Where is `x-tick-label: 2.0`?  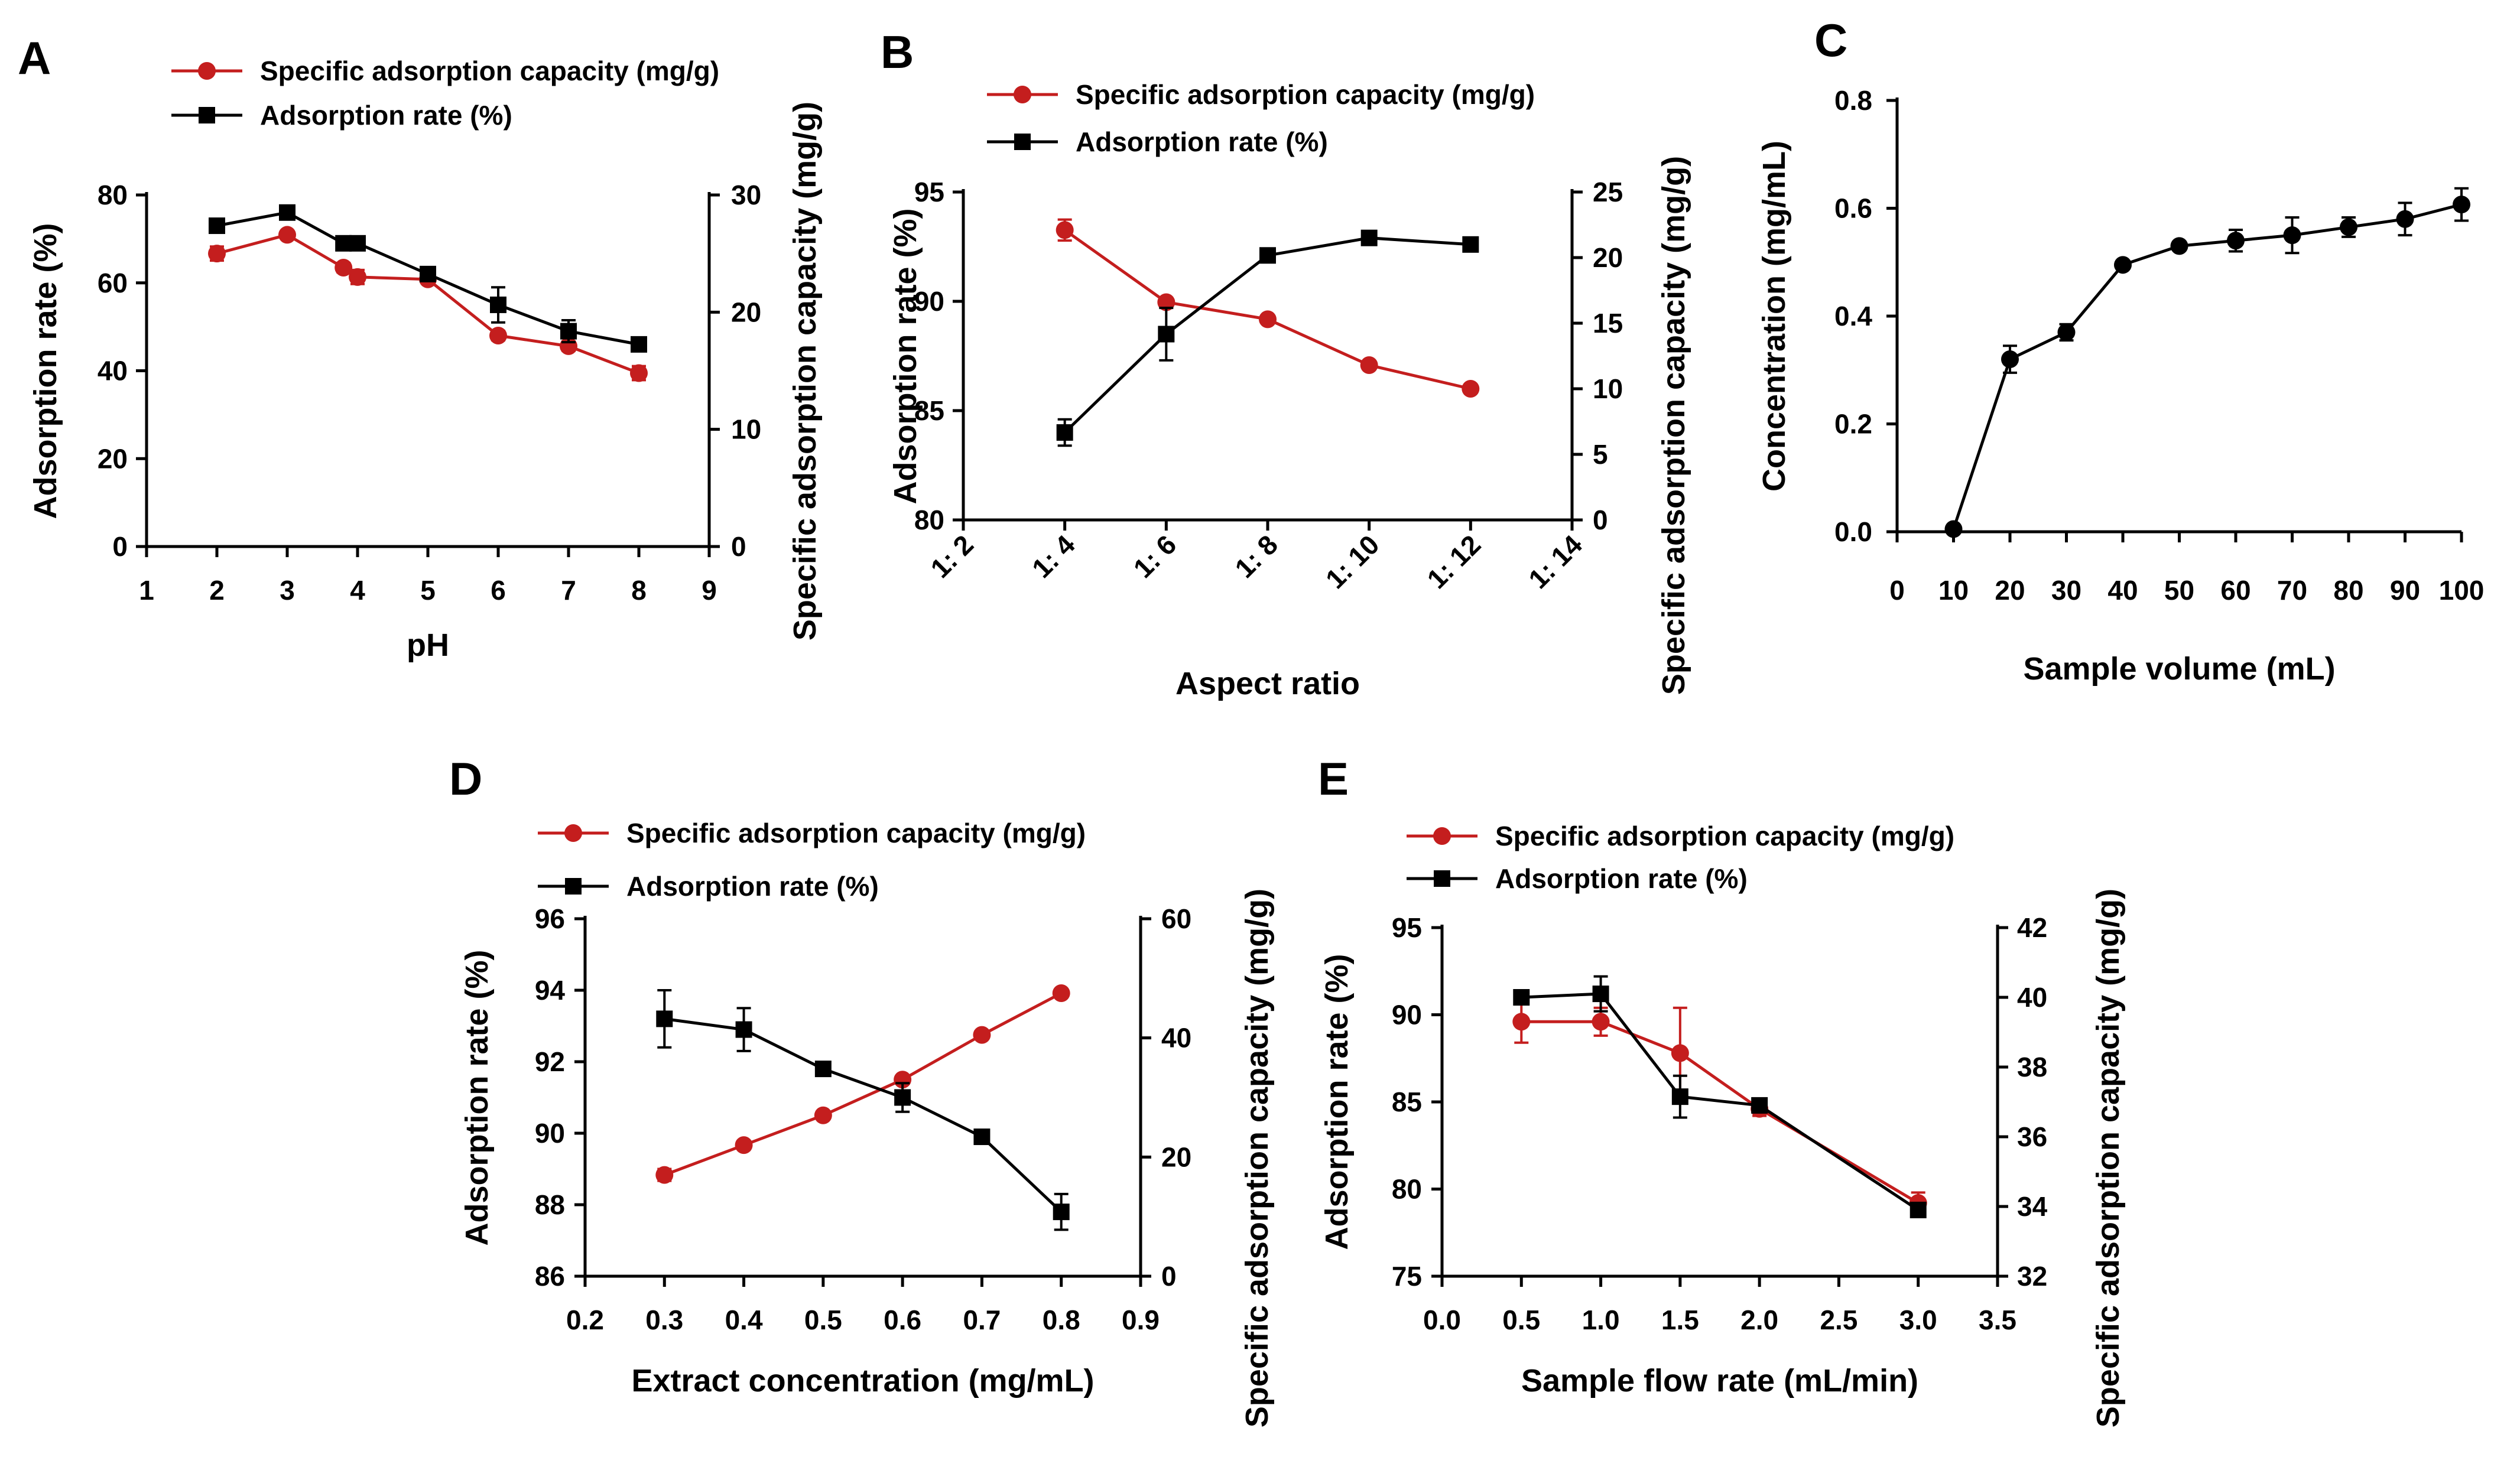 x-tick-label: 2.0 is located at coordinates (1759, 1320).